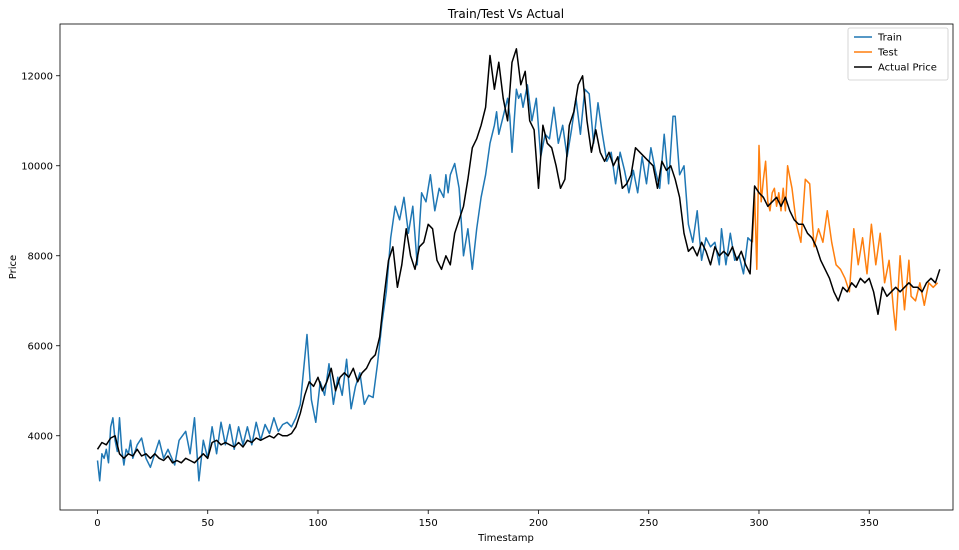 The height and width of the screenshot is (550, 959). I want to click on y-tick-label: 4000, so click(40, 436).